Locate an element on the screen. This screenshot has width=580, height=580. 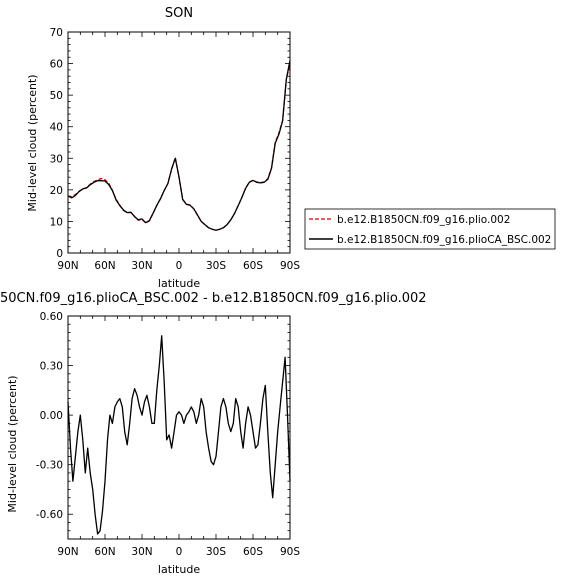
top-frame is located at coordinates (179, 142).